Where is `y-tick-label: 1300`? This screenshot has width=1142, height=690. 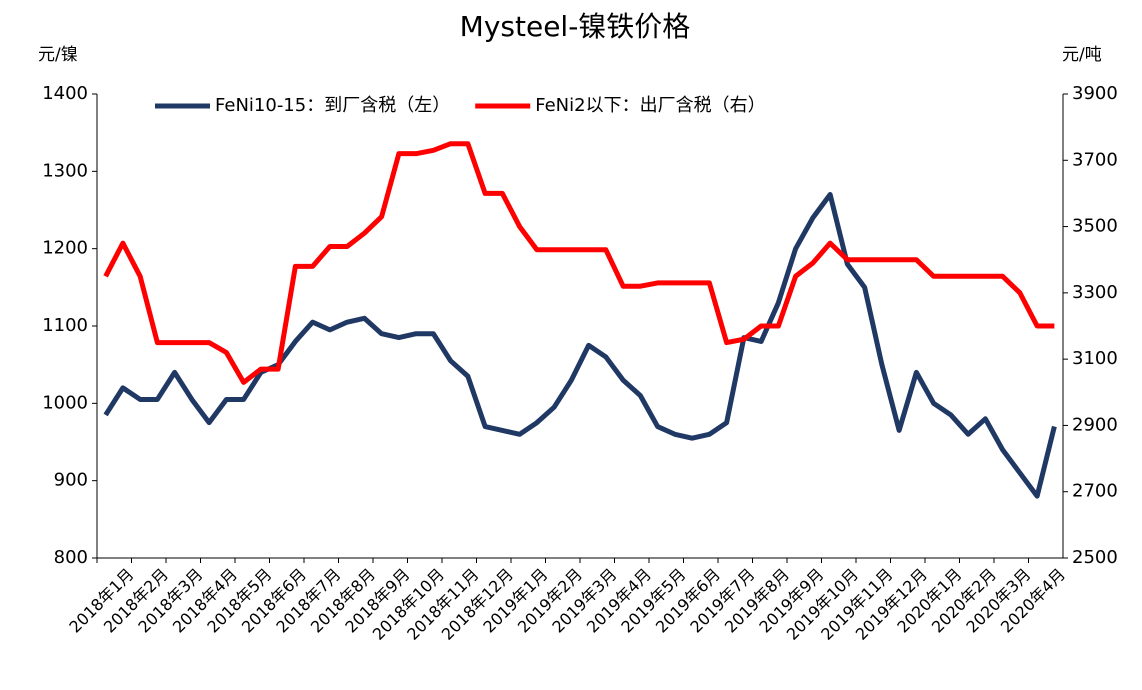
y-tick-label: 1300 is located at coordinates (65, 170).